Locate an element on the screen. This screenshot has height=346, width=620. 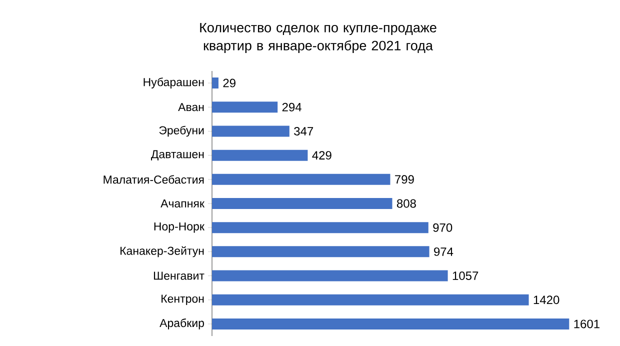
y-tick-label: Нубарашен is located at coordinates (174, 83).